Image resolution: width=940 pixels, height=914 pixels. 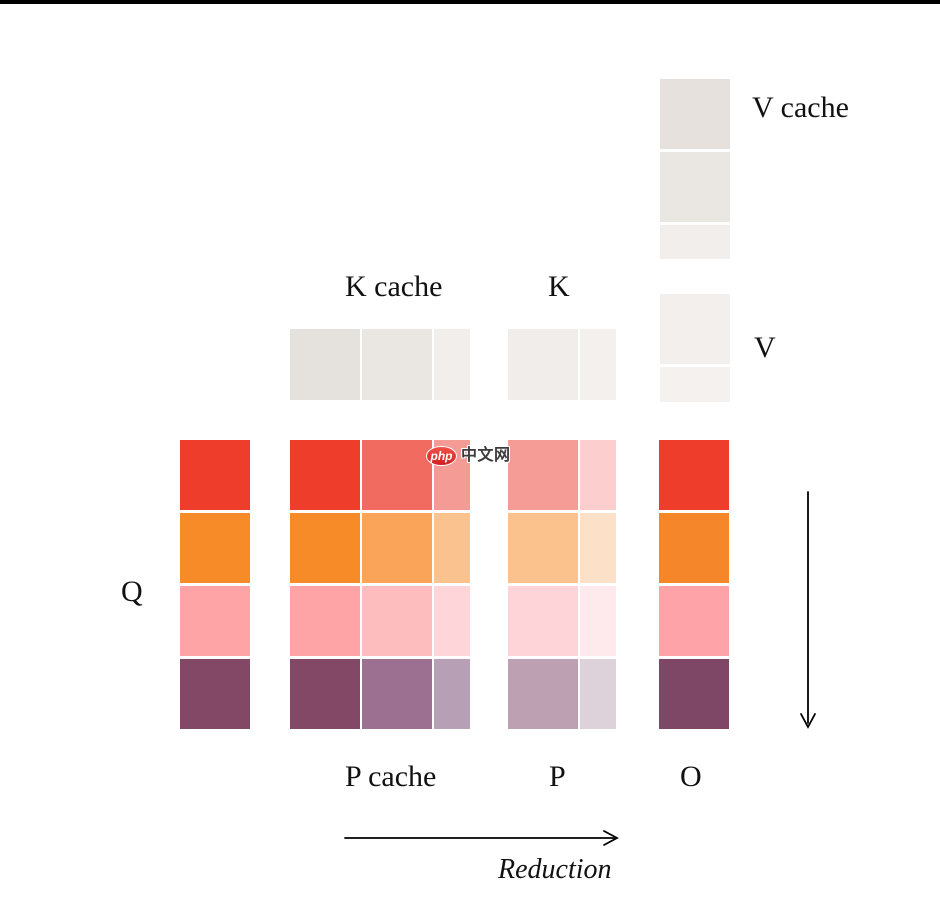 What do you see at coordinates (391, 776) in the screenshot?
I see `p-cache-label: P cache` at bounding box center [391, 776].